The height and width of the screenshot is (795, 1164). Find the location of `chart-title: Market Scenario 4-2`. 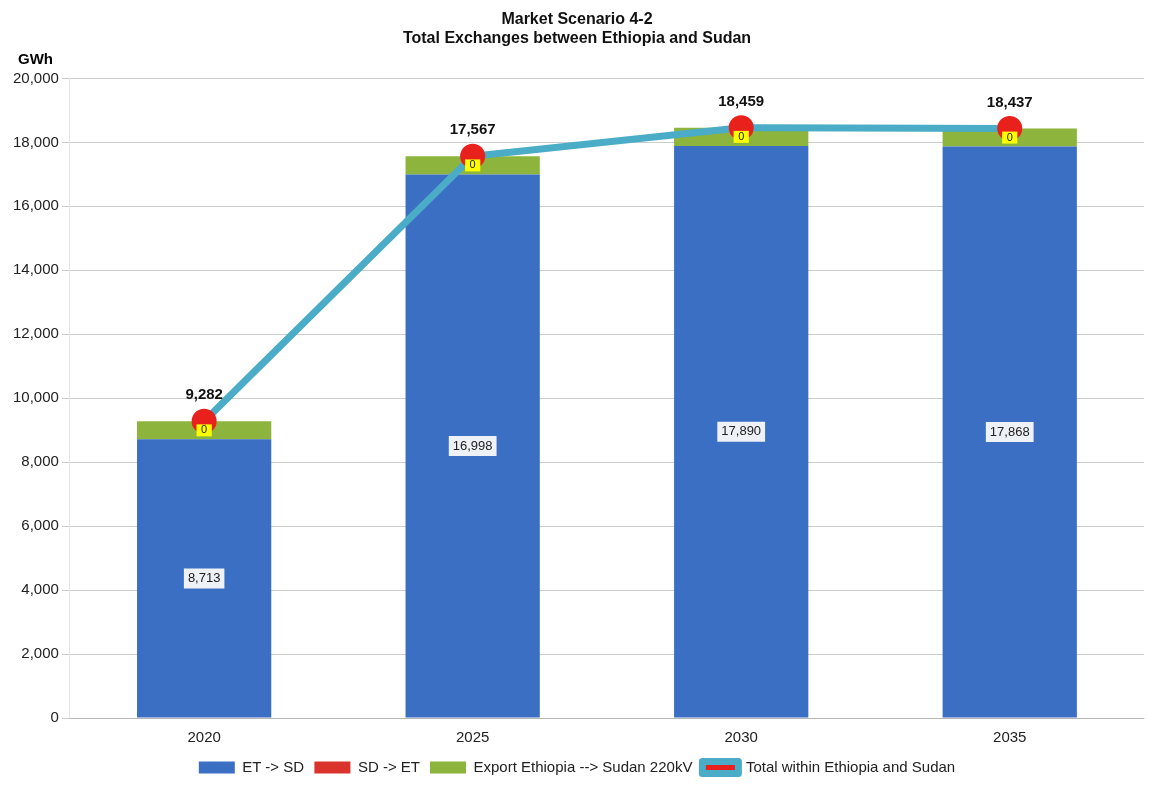

chart-title: Market Scenario 4-2 is located at coordinates (577, 19).